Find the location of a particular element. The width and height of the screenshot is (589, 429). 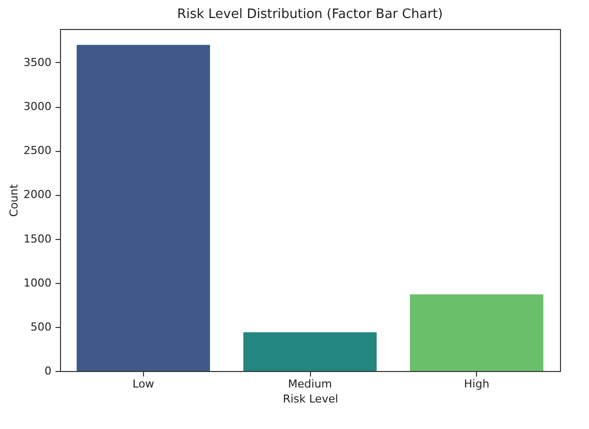

x-tick-label: High is located at coordinates (477, 384).